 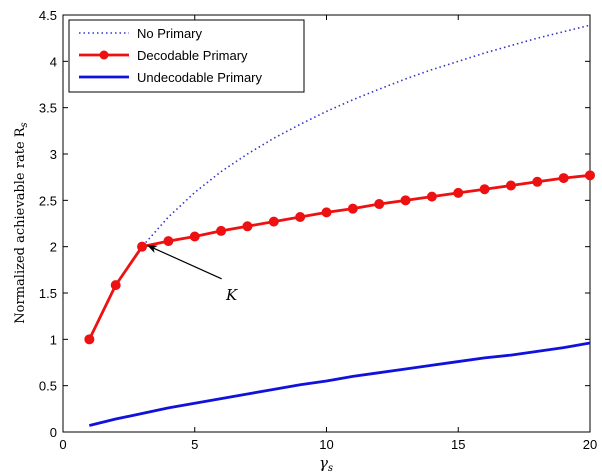 I want to click on y-tick-label: 3, so click(x=53, y=154).